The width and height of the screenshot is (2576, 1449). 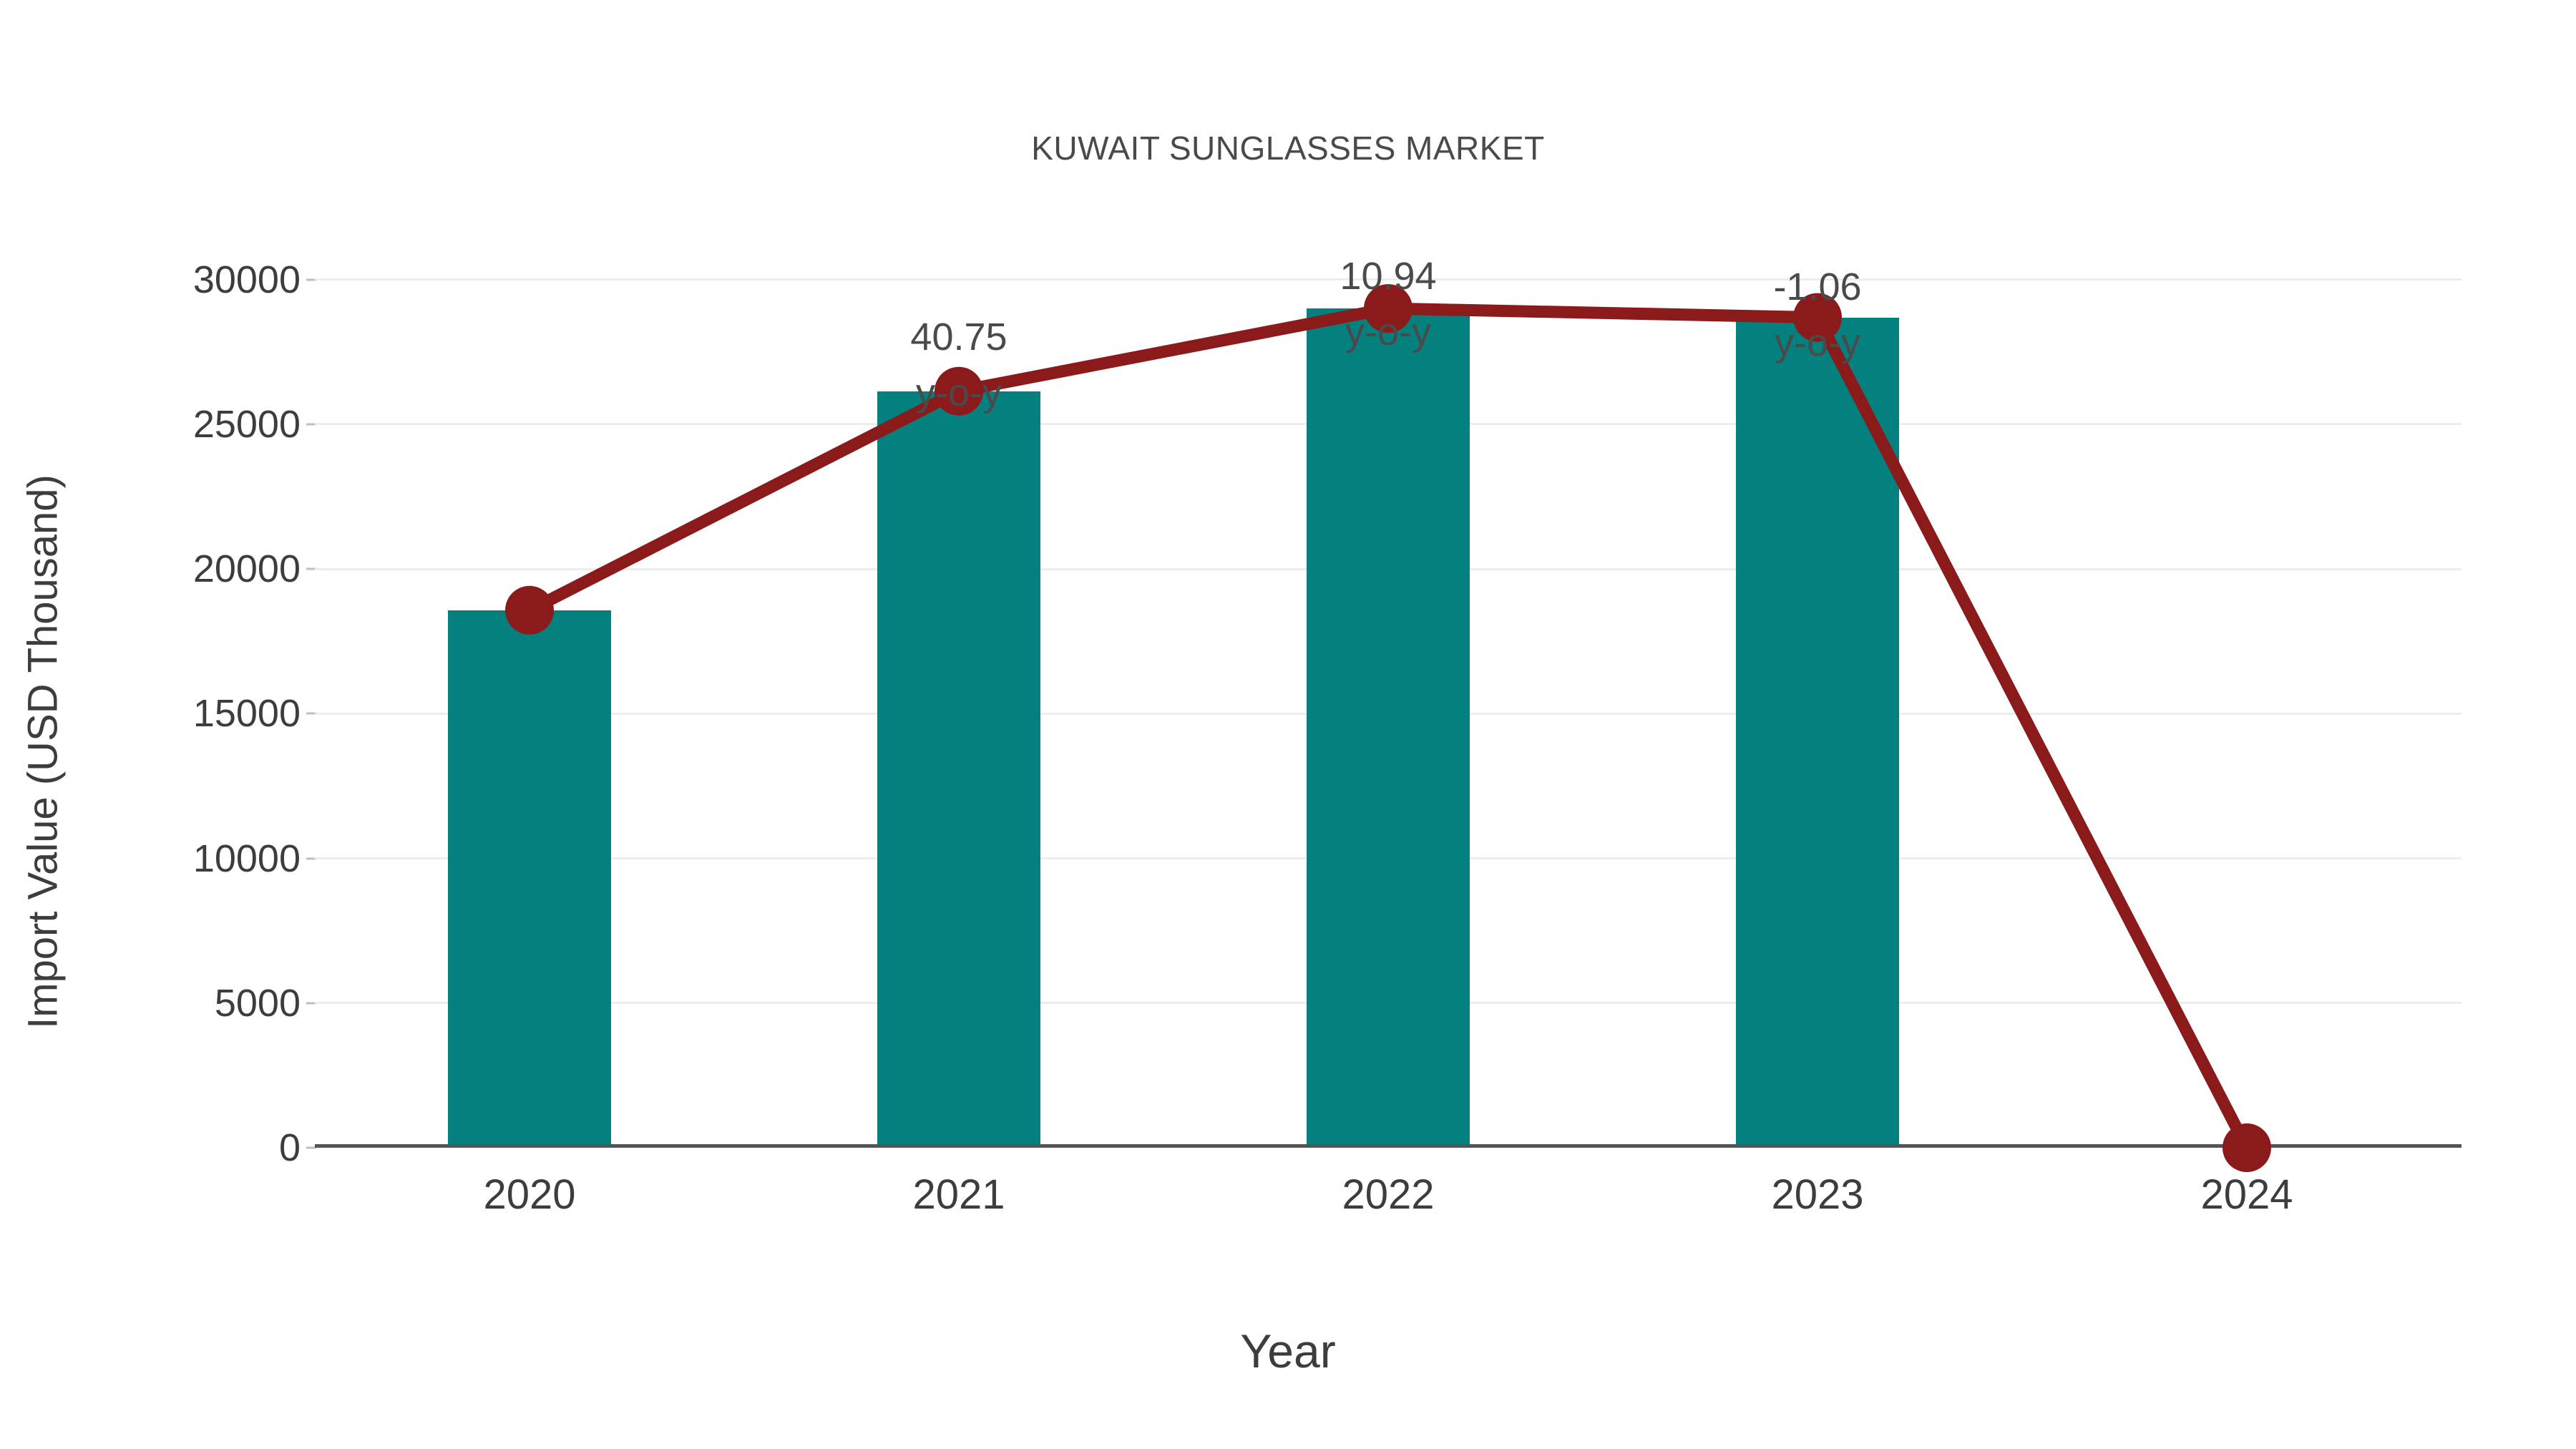 What do you see at coordinates (958, 1194) in the screenshot?
I see `x-axis-tick-label-2021: 2021` at bounding box center [958, 1194].